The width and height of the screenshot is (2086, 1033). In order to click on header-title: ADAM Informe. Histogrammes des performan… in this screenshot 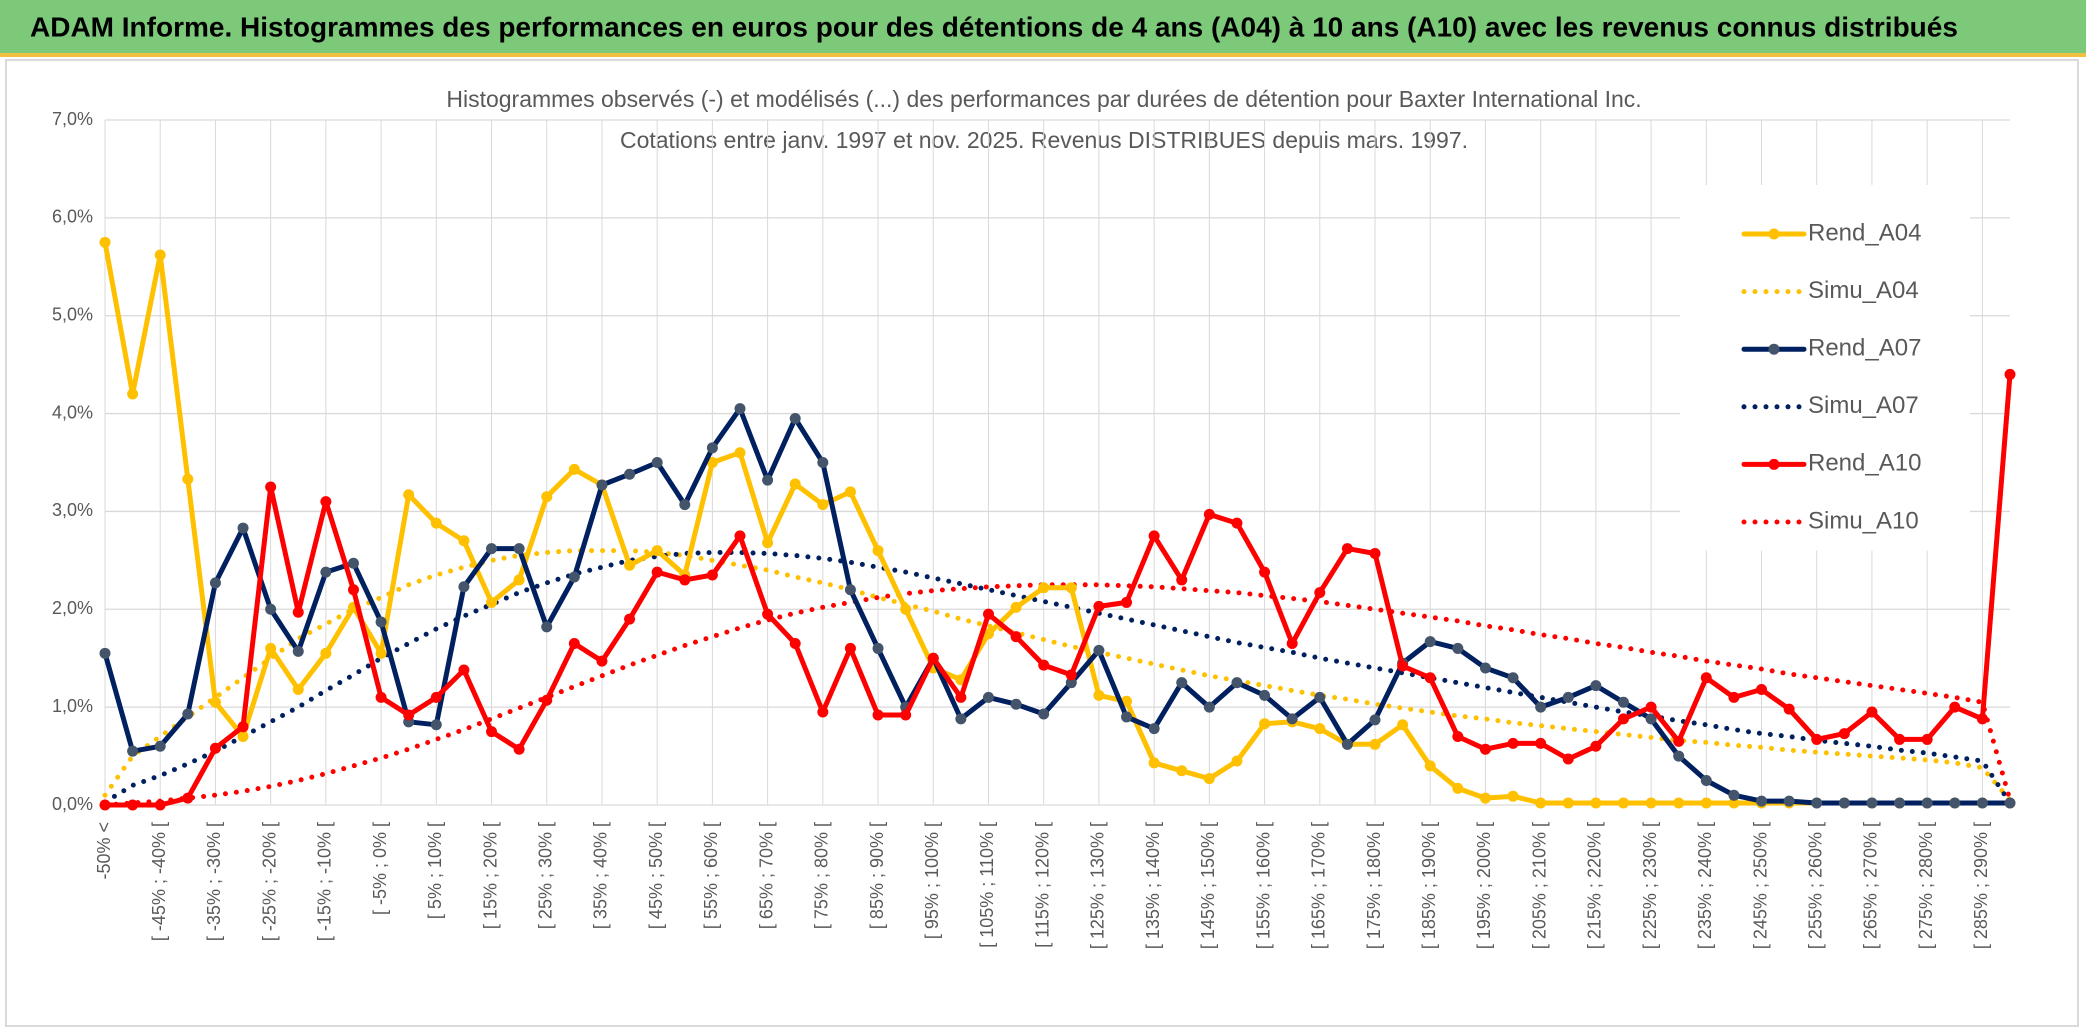, I will do `click(994, 26)`.